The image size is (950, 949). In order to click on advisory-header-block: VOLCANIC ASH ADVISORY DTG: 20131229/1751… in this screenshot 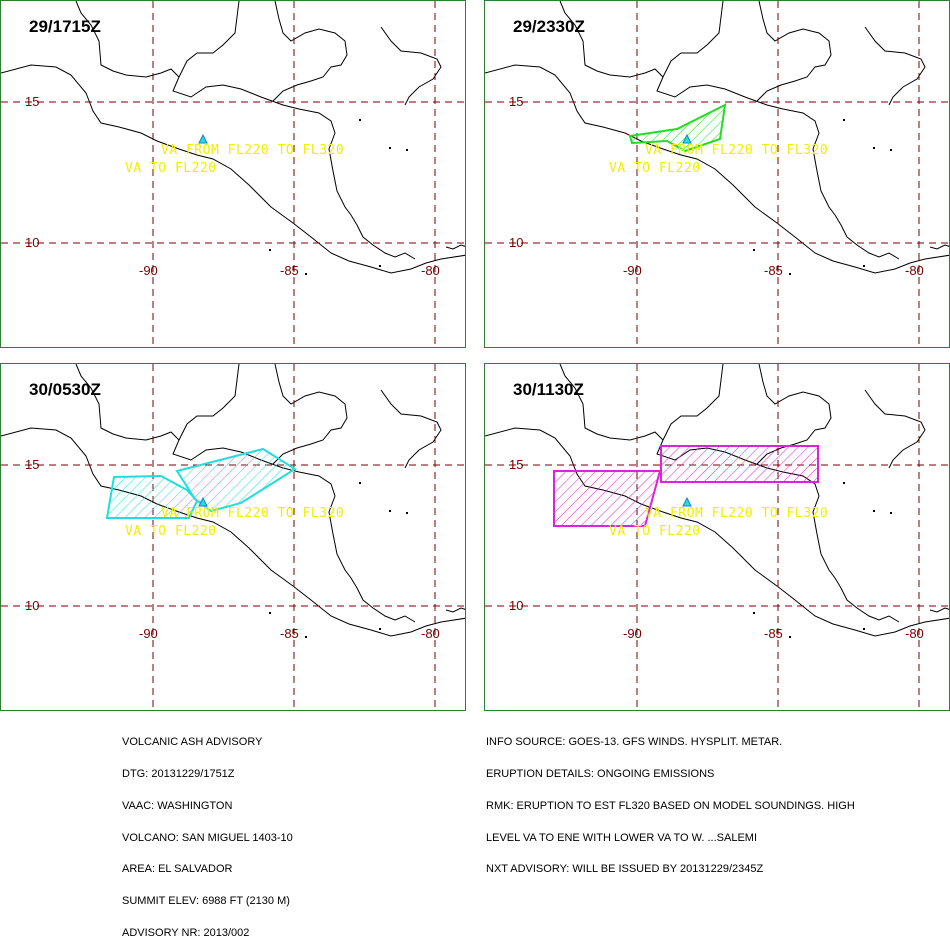, I will do `click(207, 832)`.